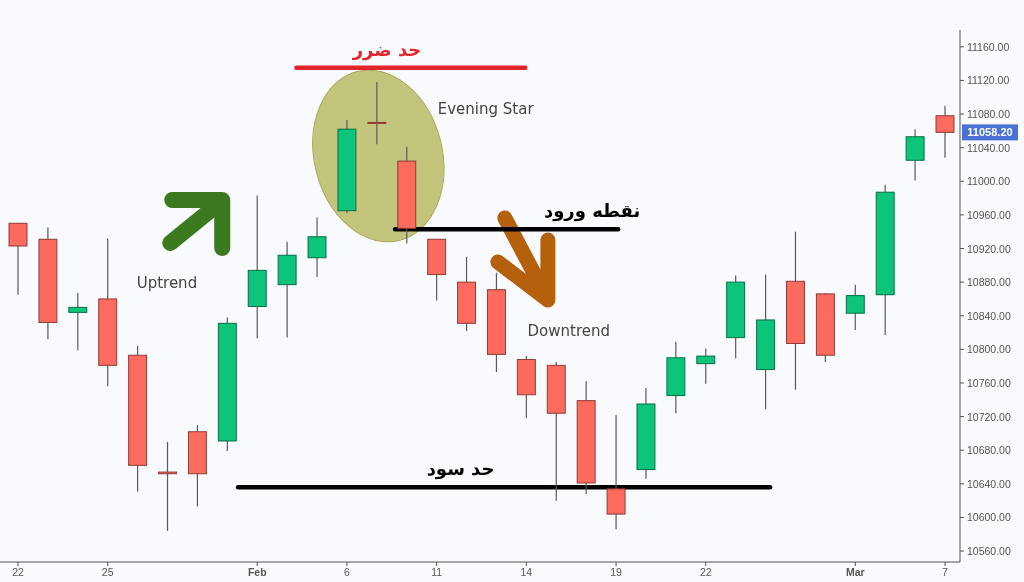 The width and height of the screenshot is (1024, 582). What do you see at coordinates (989, 551) in the screenshot?
I see `y-tick-label: 10560.00` at bounding box center [989, 551].